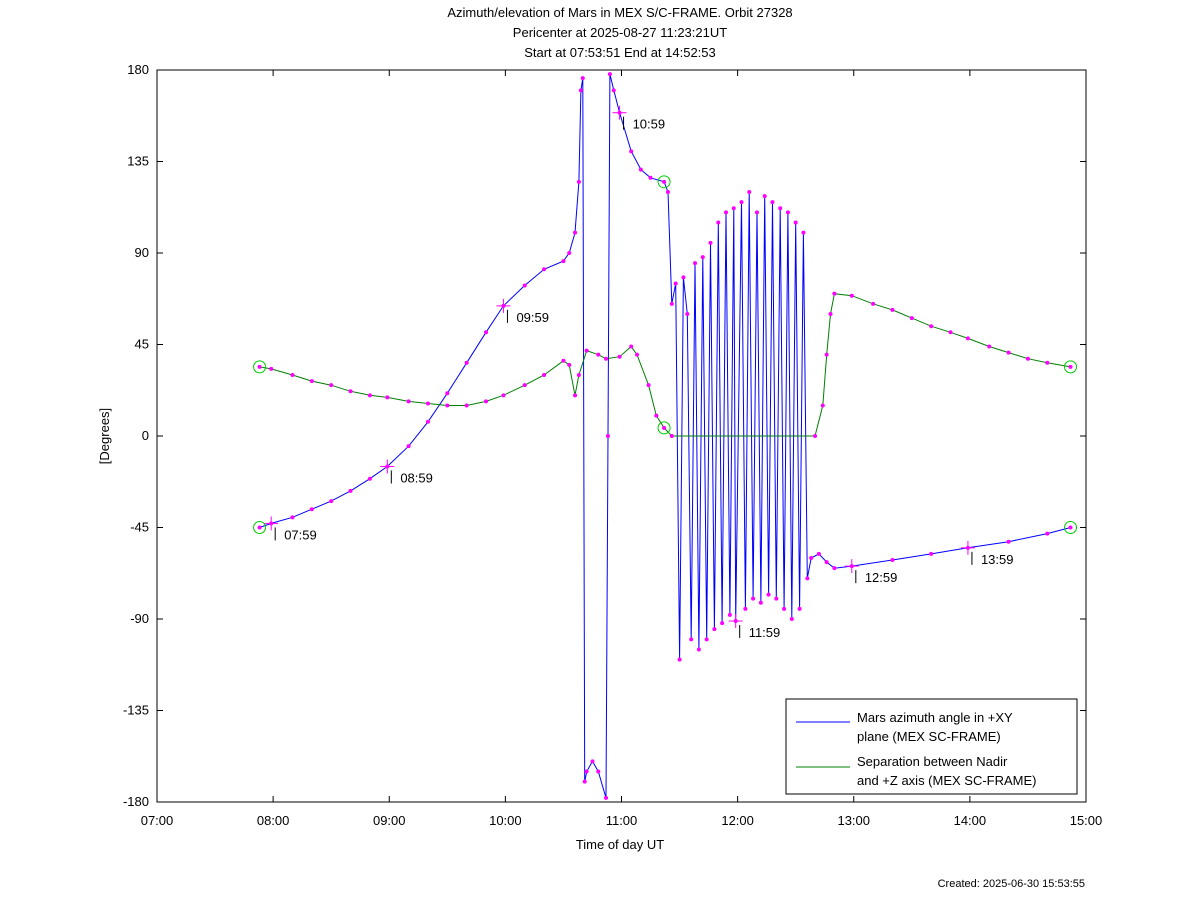  I want to click on y-tick-label-7: -135, so click(136, 710).